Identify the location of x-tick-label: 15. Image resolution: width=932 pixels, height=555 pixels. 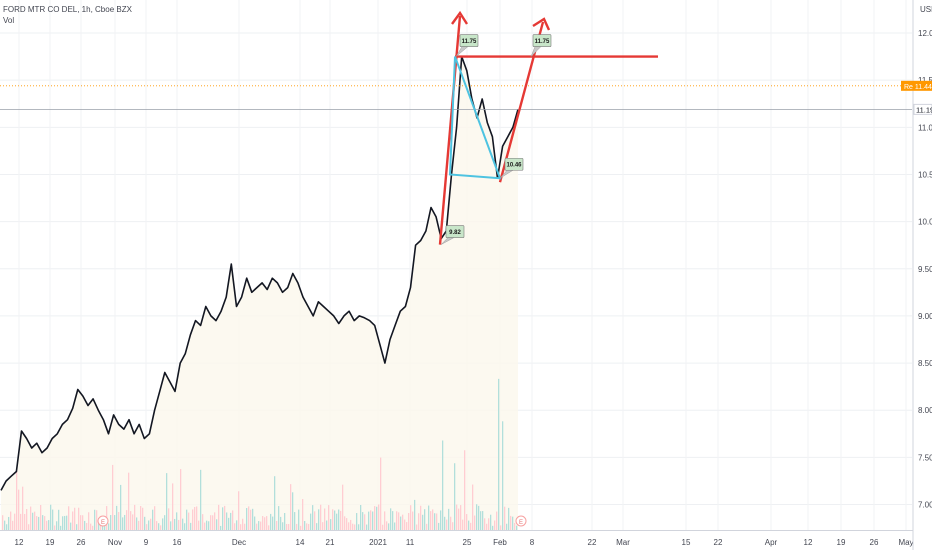
(686, 542).